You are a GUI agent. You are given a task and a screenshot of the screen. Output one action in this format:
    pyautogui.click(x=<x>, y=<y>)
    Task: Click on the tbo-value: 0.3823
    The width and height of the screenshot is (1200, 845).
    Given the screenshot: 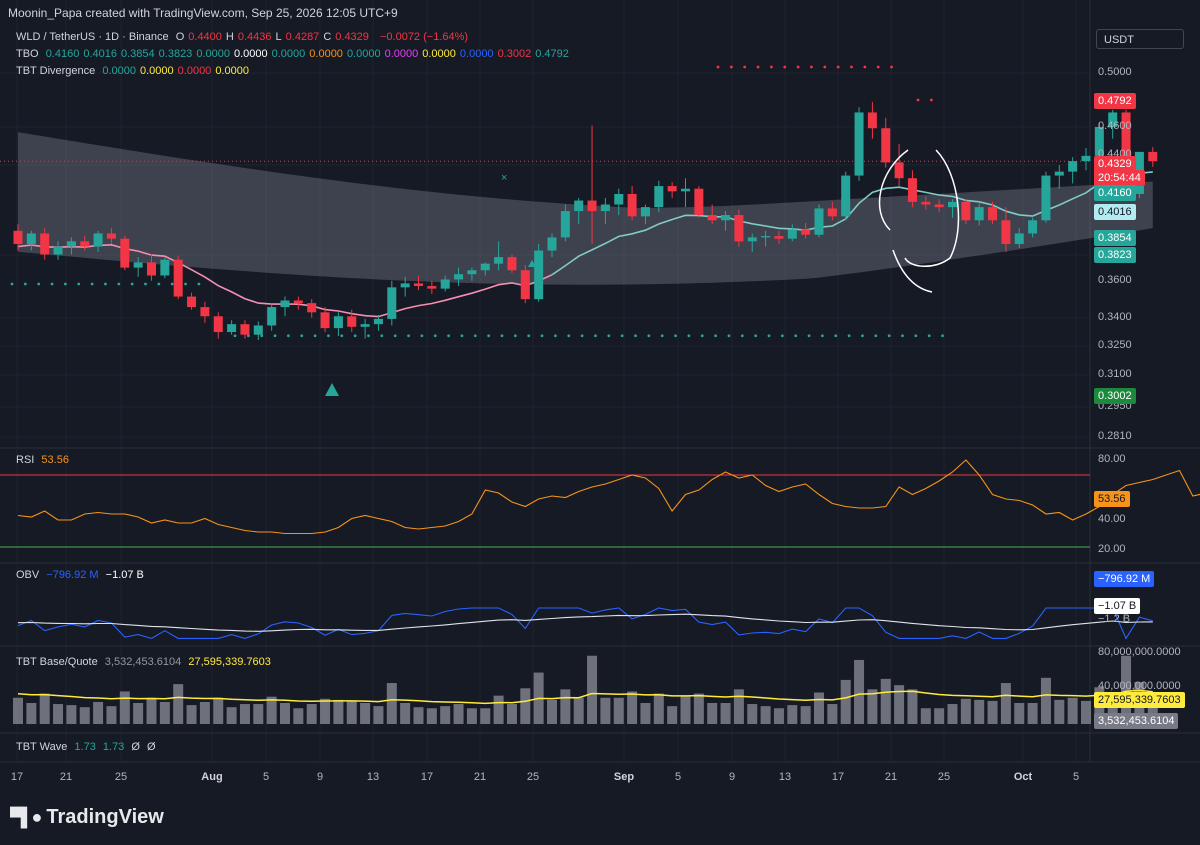 What is the action you would take?
    pyautogui.click(x=175, y=54)
    